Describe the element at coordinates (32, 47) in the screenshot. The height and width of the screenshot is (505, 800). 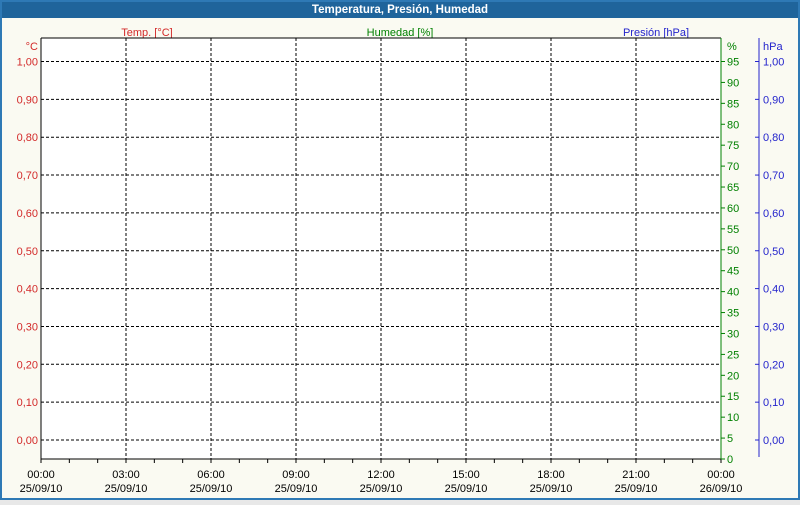
I see `temp-axis-unit: °C` at that location.